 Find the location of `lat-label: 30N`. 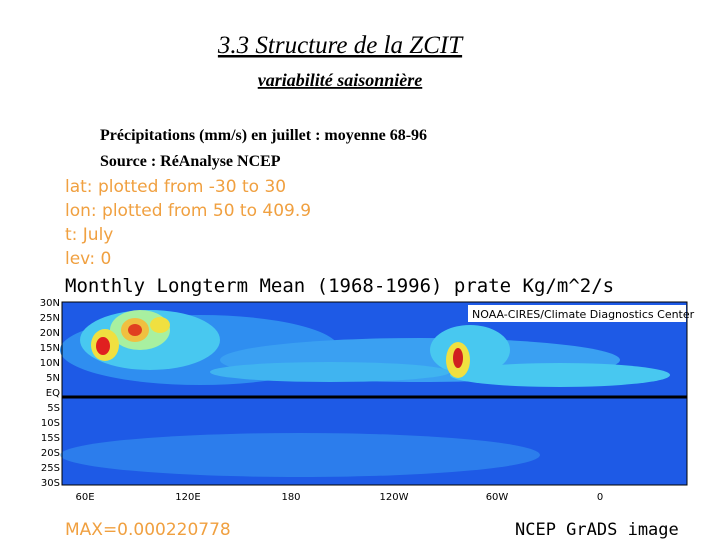

lat-label: 30N is located at coordinates (50, 303).